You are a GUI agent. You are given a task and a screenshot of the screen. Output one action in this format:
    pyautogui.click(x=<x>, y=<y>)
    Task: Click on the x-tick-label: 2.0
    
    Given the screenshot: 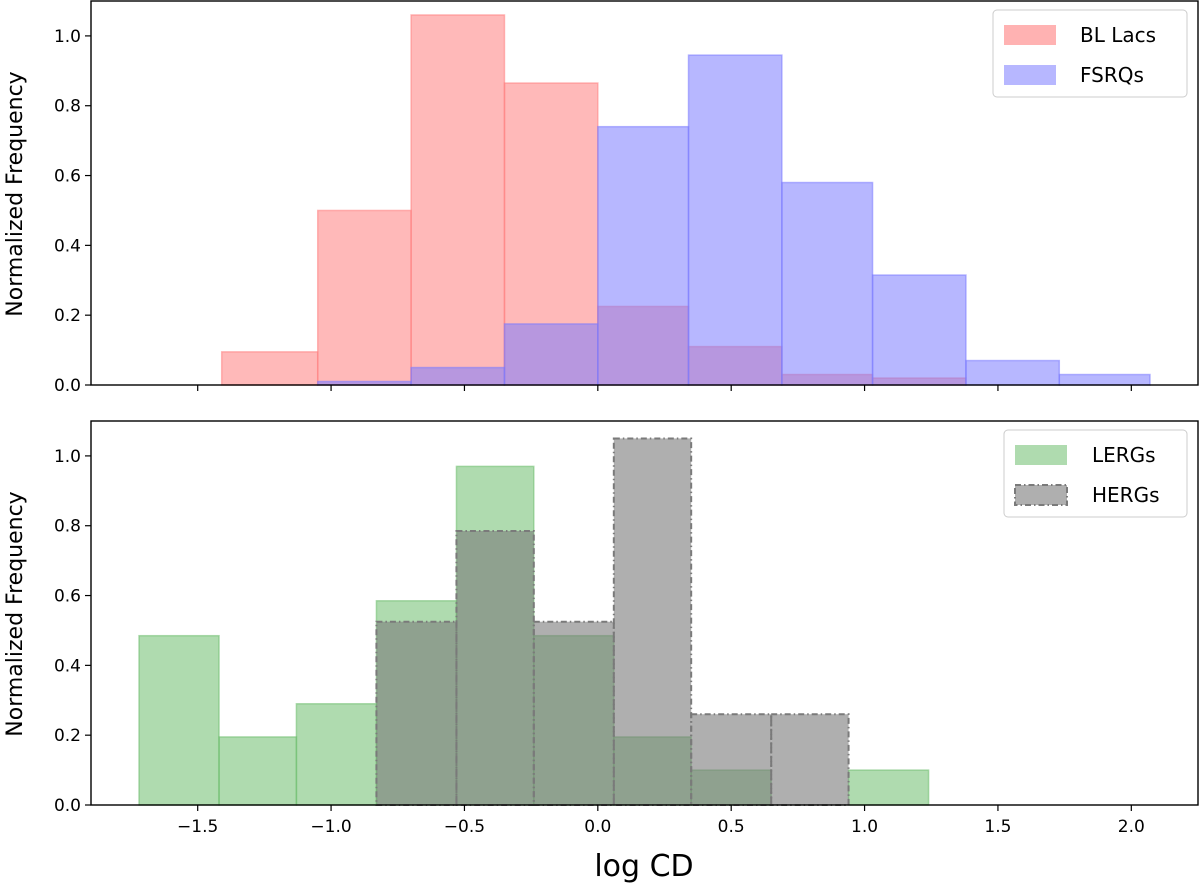 What is the action you would take?
    pyautogui.click(x=1131, y=827)
    